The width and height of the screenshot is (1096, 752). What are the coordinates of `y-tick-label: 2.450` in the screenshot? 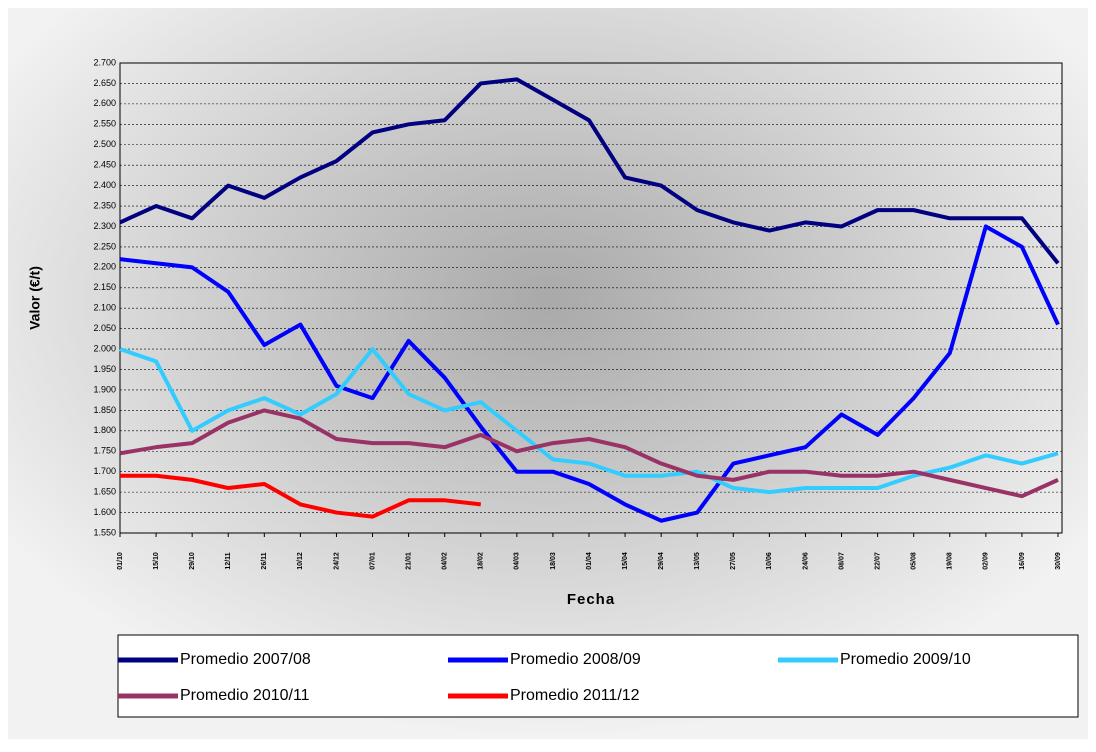 It's located at (104, 165).